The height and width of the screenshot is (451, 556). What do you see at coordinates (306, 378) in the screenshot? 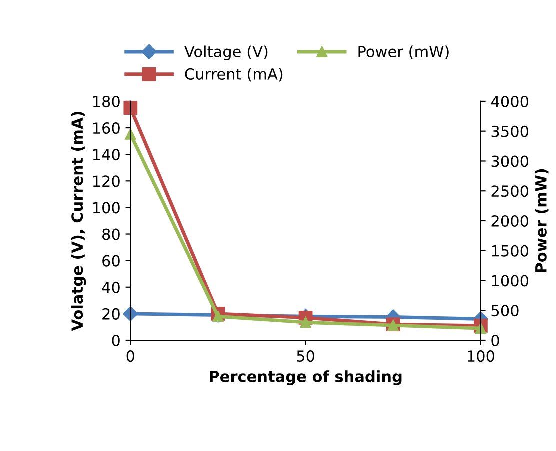
I see `x-axis-title: Percentage of shading` at bounding box center [306, 378].